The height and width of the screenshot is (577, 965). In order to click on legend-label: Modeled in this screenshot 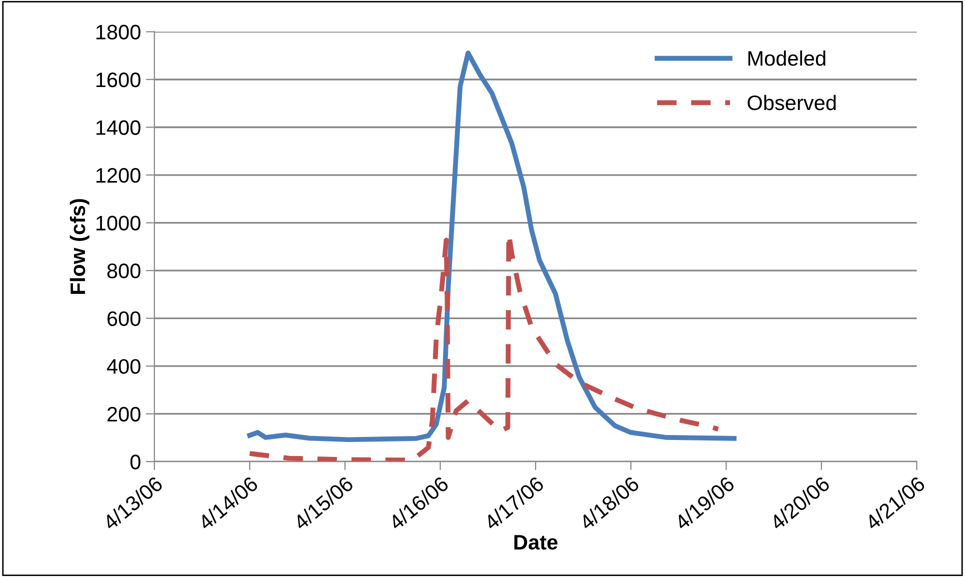, I will do `click(787, 58)`.